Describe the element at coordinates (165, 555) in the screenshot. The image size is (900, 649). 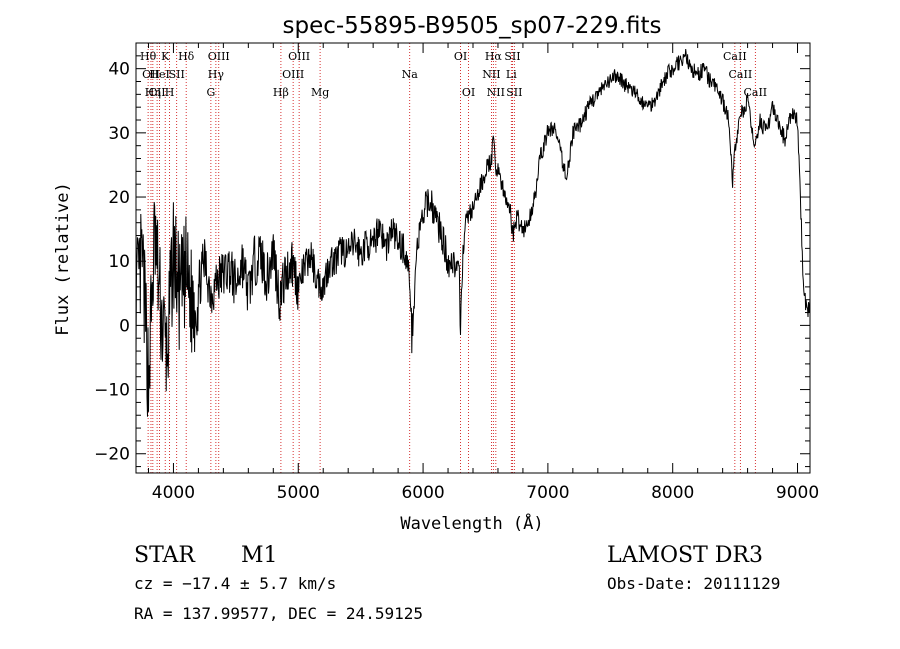
I see `object-class: STAR` at that location.